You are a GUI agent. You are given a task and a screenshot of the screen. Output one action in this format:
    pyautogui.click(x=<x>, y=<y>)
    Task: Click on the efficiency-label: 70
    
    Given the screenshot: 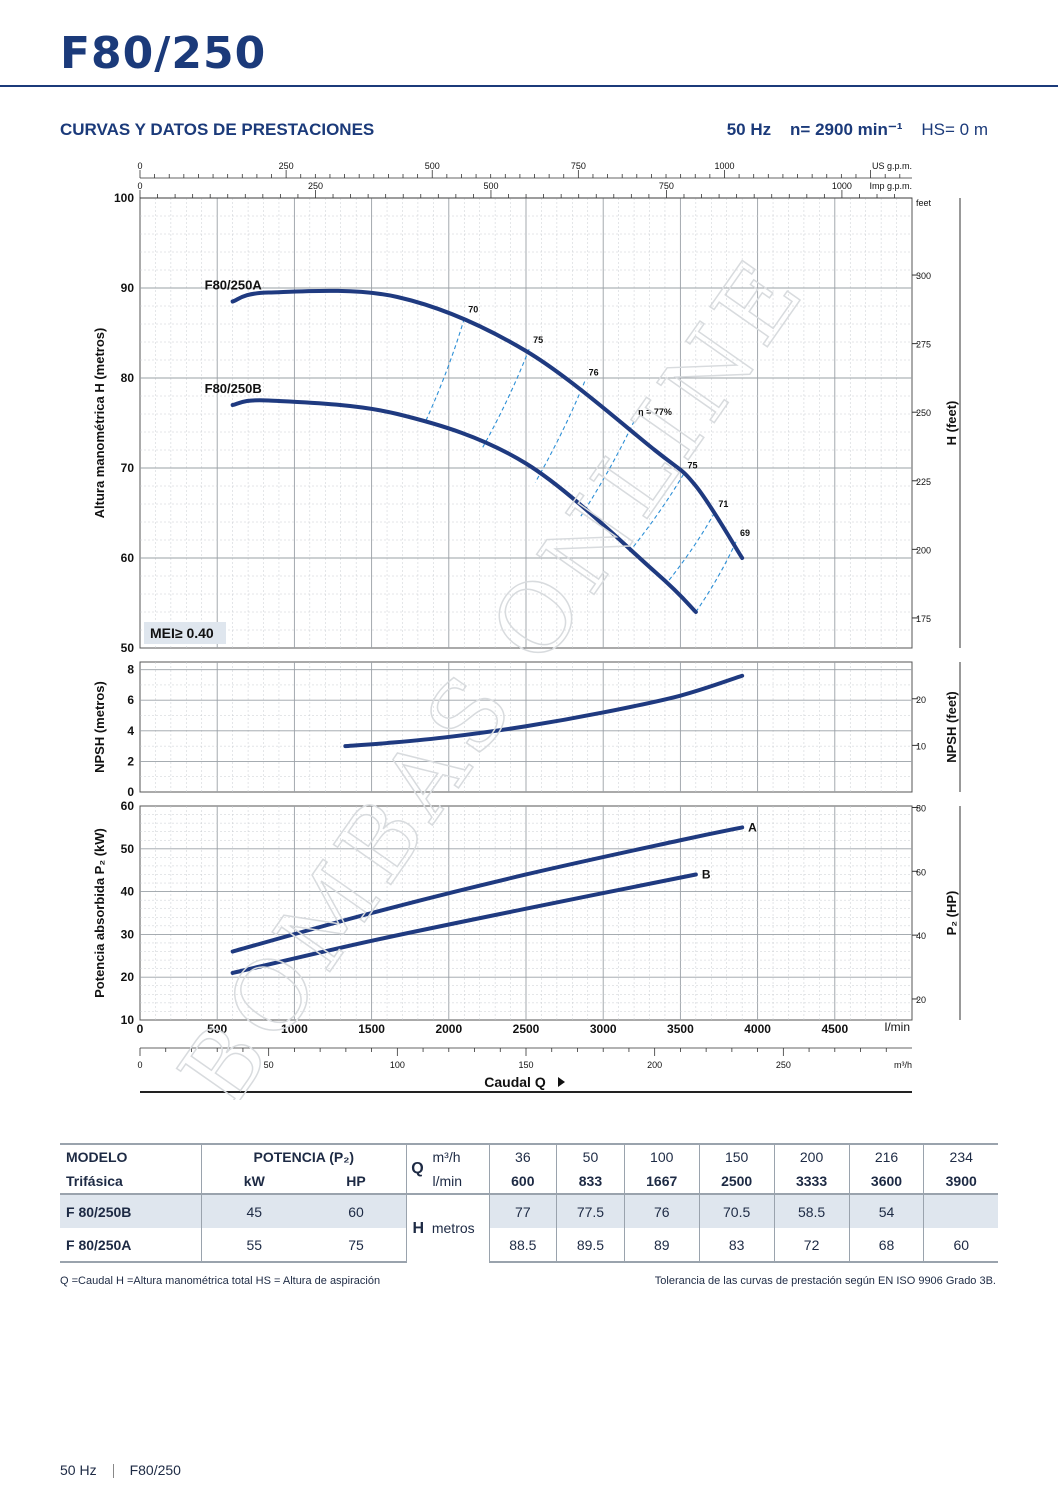 What is the action you would take?
    pyautogui.click(x=473, y=310)
    